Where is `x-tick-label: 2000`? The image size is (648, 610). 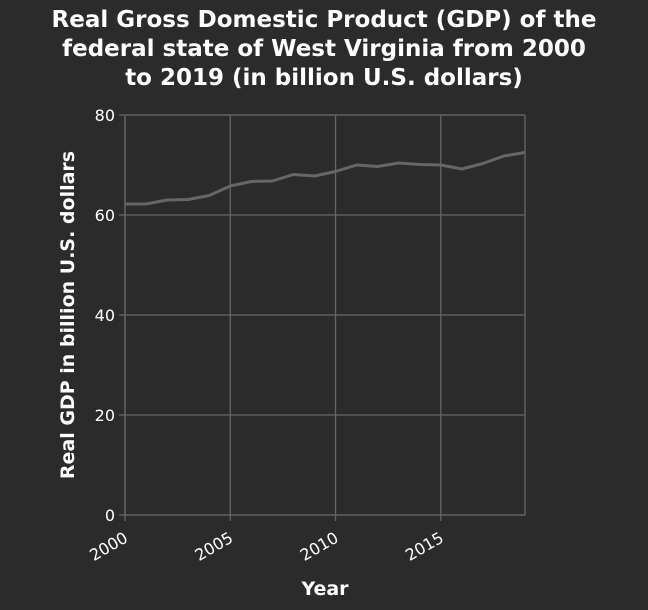
x-tick-label: 2000 is located at coordinates (108, 546).